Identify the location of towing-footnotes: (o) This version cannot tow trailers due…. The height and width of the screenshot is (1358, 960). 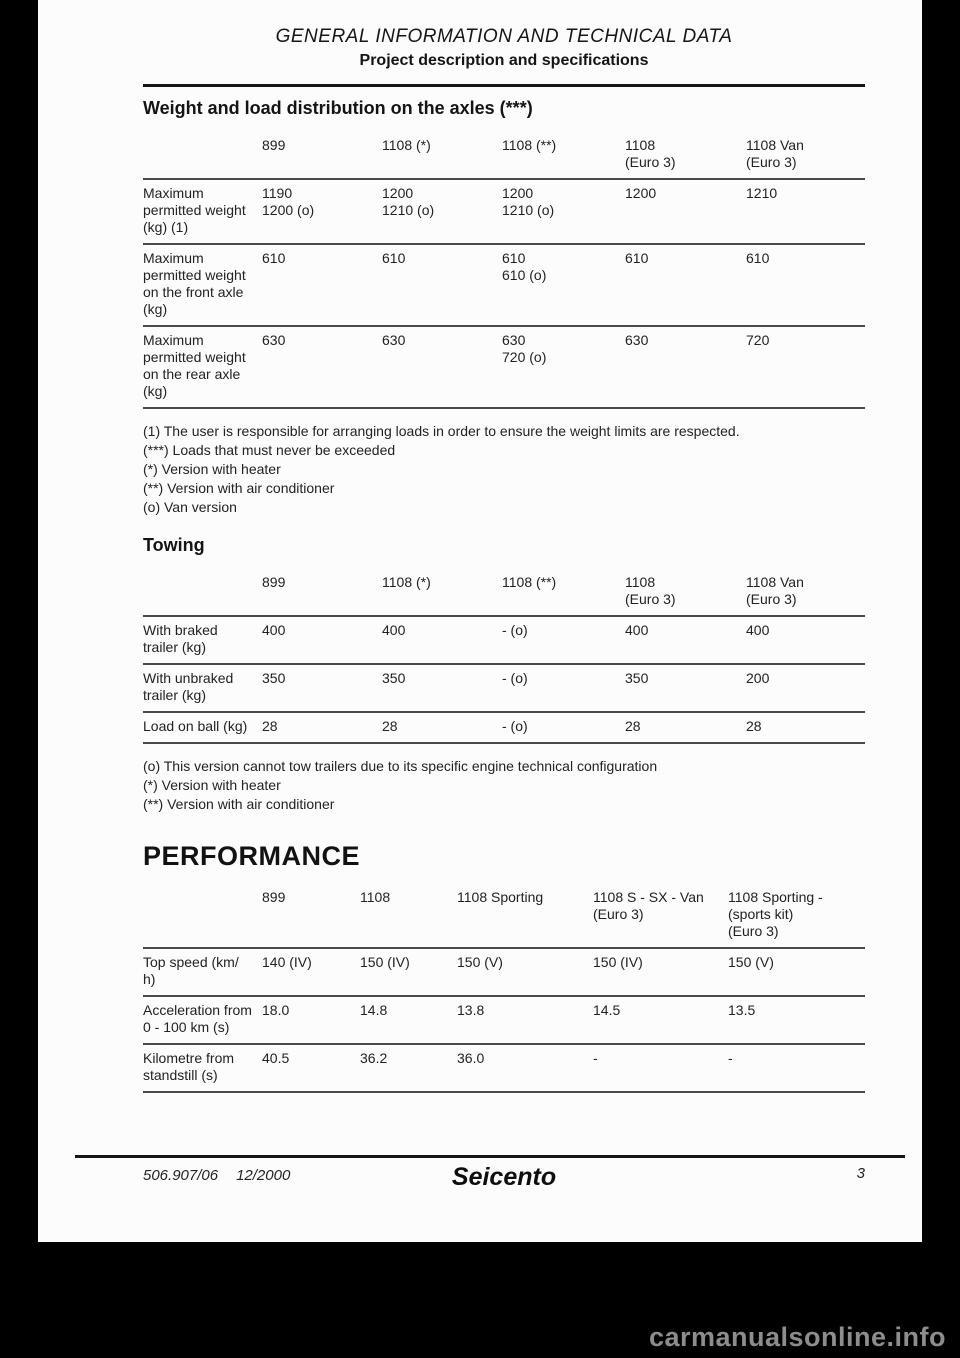
(504, 785).